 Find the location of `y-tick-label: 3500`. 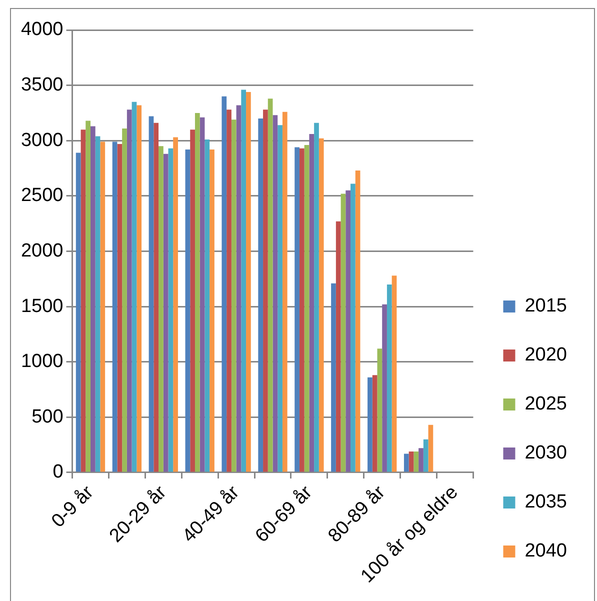

y-tick-label: 3500 is located at coordinates (42, 85).